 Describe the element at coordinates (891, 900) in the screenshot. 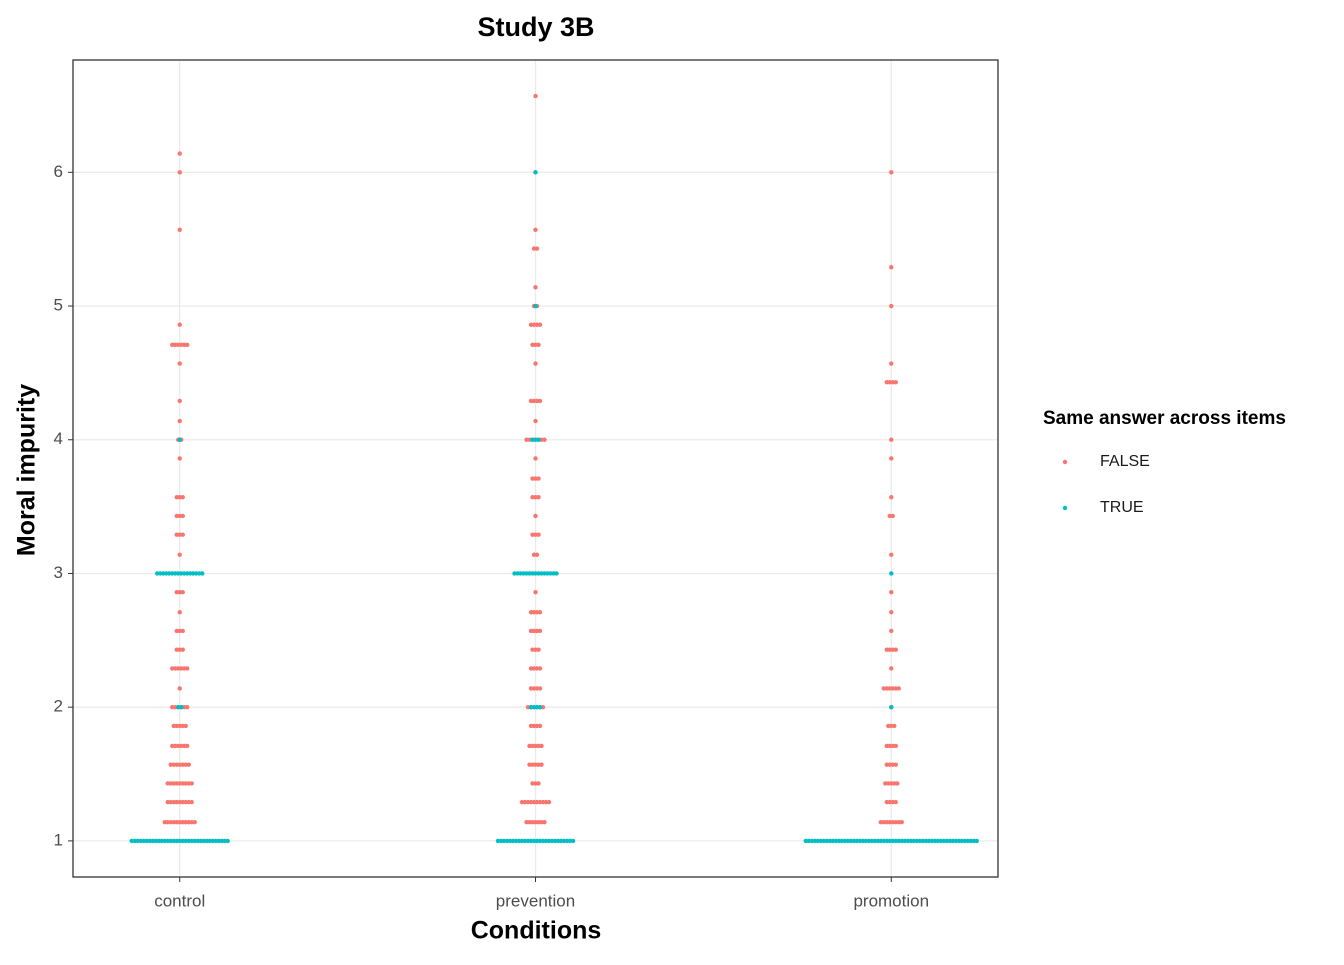

I see `x-tick-label: promotion` at that location.